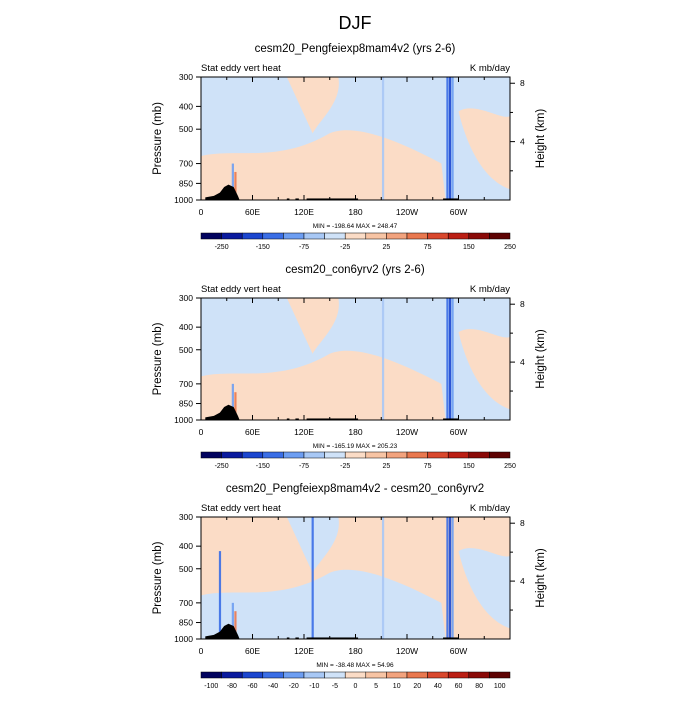 This screenshot has height=705, width=700. I want to click on colorbar-label: -20, so click(294, 686).